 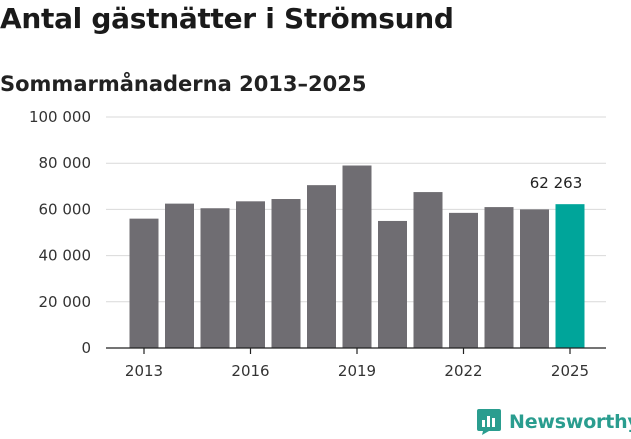 I want to click on newsworthy-logo-icon, so click(x=489, y=422).